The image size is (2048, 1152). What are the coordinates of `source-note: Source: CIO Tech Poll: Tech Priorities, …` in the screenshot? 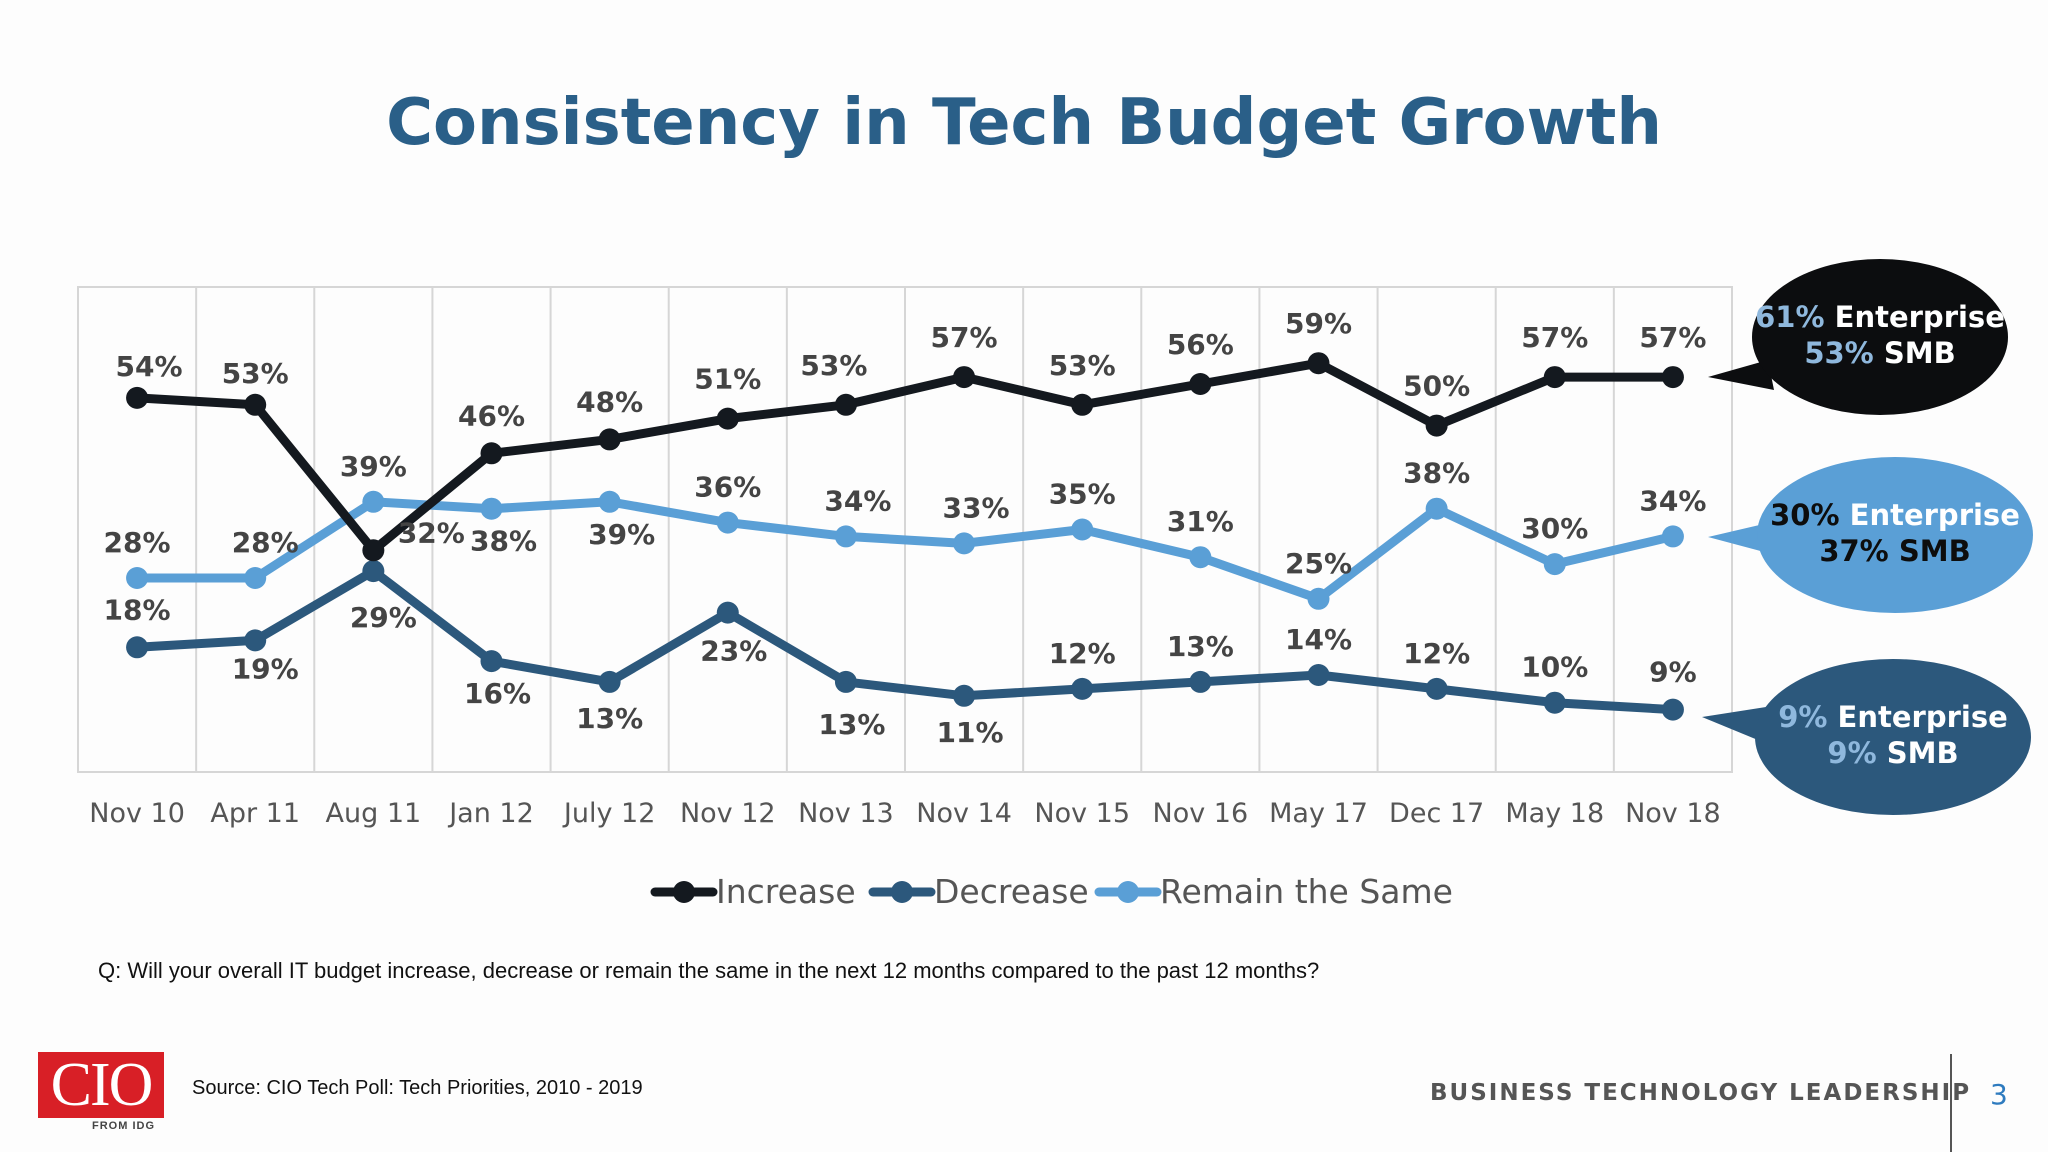 It's located at (417, 1088).